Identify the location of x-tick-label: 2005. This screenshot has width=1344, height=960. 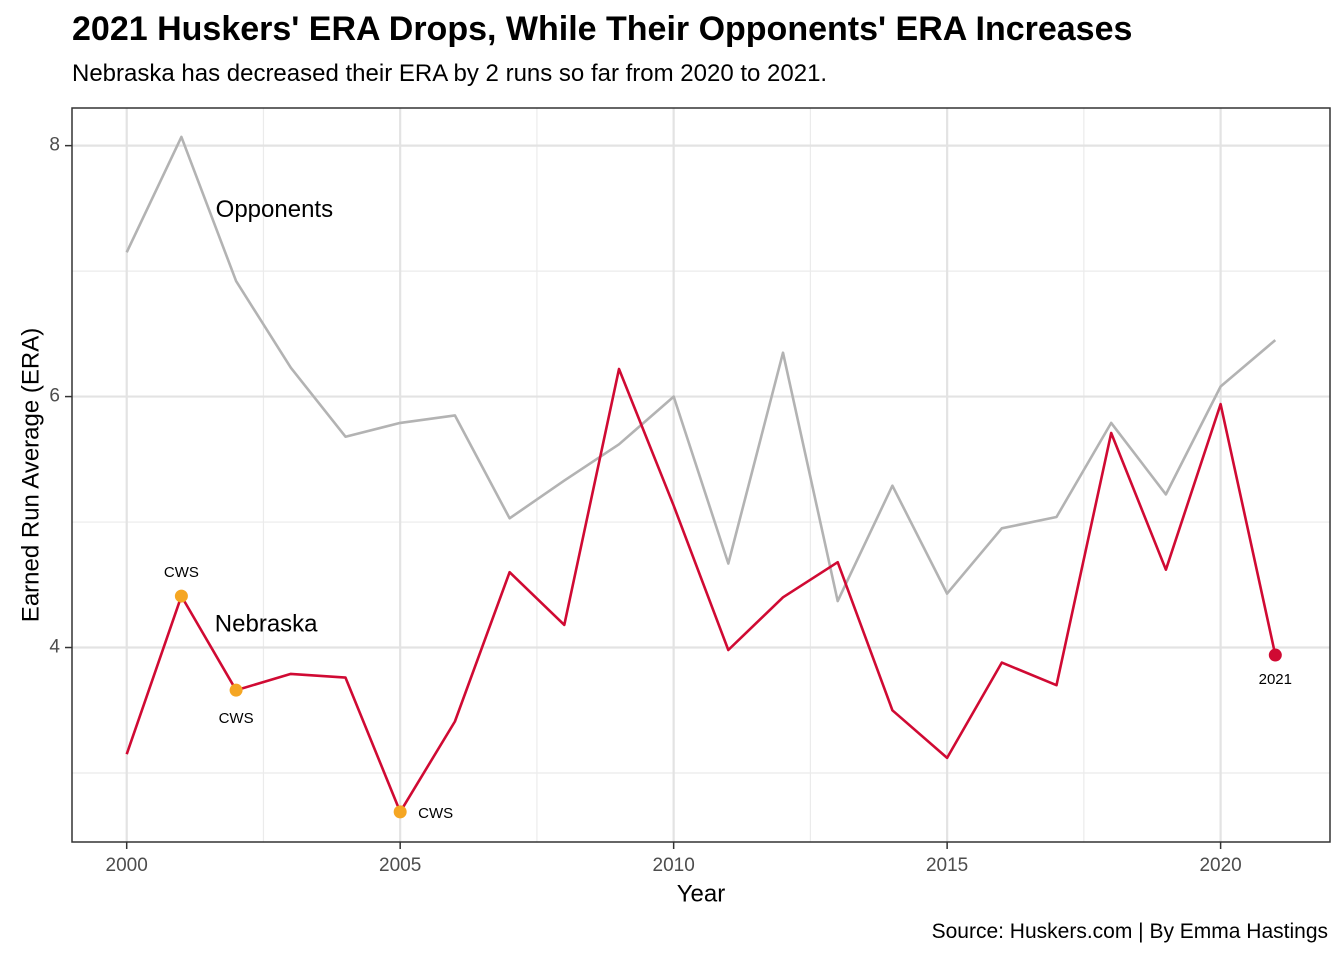
(400, 865).